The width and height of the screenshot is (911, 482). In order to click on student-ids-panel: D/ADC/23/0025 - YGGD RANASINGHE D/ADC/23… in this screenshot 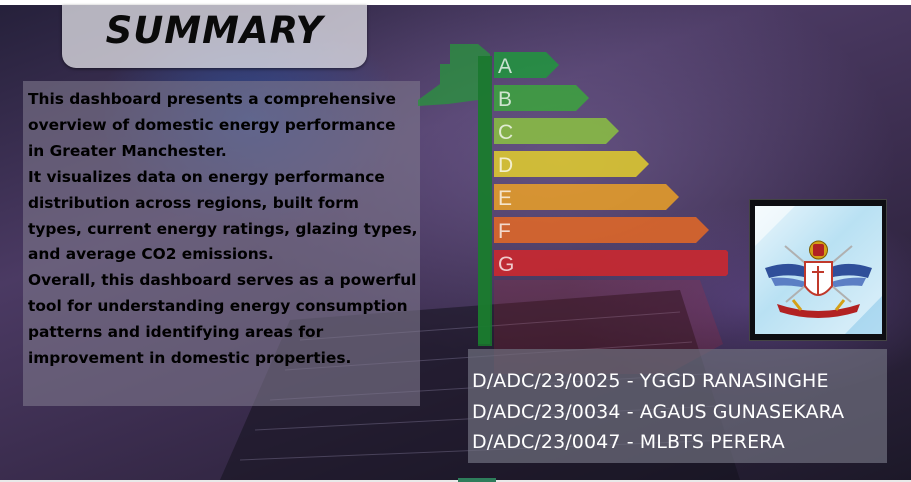, I will do `click(677, 406)`.